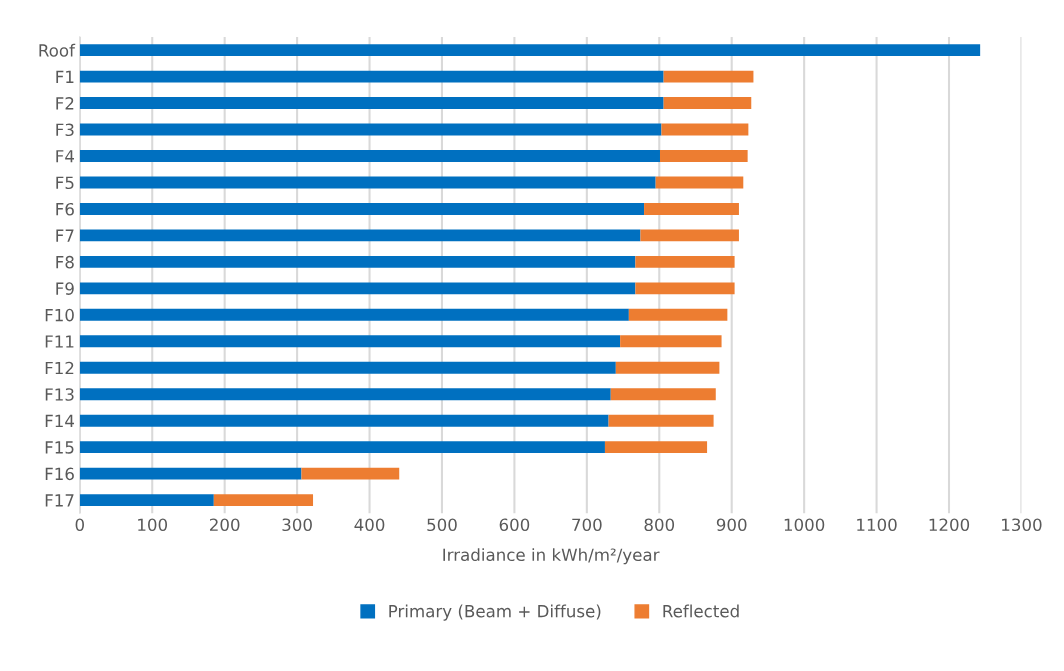  What do you see at coordinates (153, 525) in the screenshot?
I see `x-tick-label: 100` at bounding box center [153, 525].